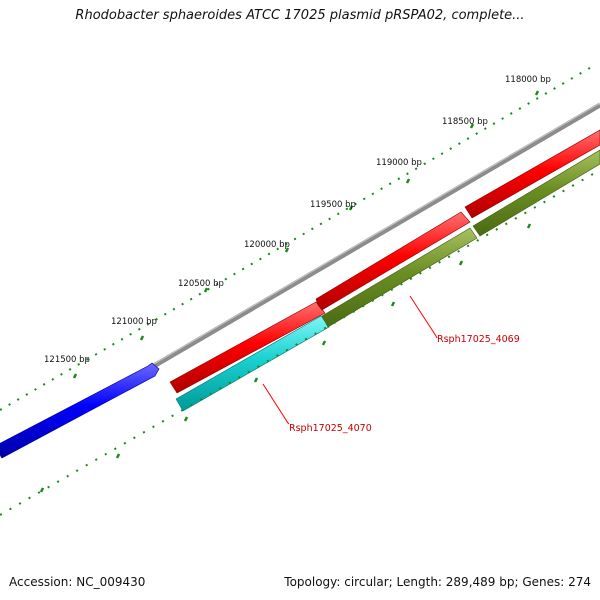  Describe the element at coordinates (67, 360) in the screenshot. I see `ruler-label: 121500 bp` at that location.